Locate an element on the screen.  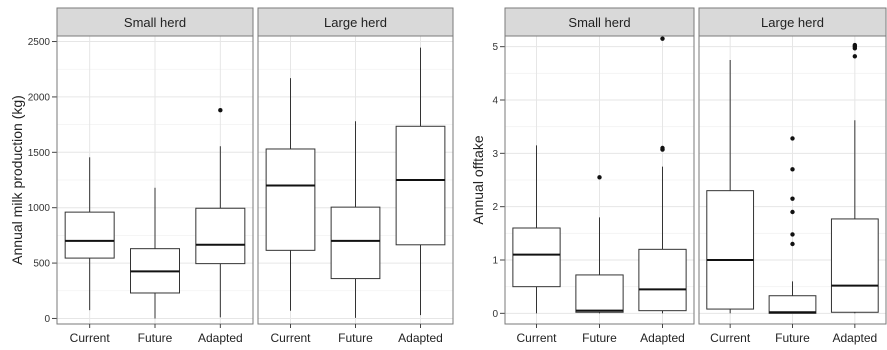
y-axis-title: Annual milk production (kg) is located at coordinates (17, 180).